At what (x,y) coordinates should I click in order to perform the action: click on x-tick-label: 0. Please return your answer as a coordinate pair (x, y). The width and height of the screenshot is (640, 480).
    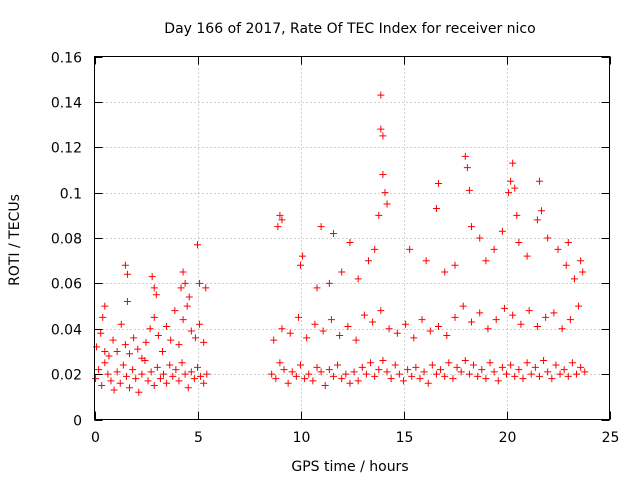
    Looking at the image, I should click on (95, 438).